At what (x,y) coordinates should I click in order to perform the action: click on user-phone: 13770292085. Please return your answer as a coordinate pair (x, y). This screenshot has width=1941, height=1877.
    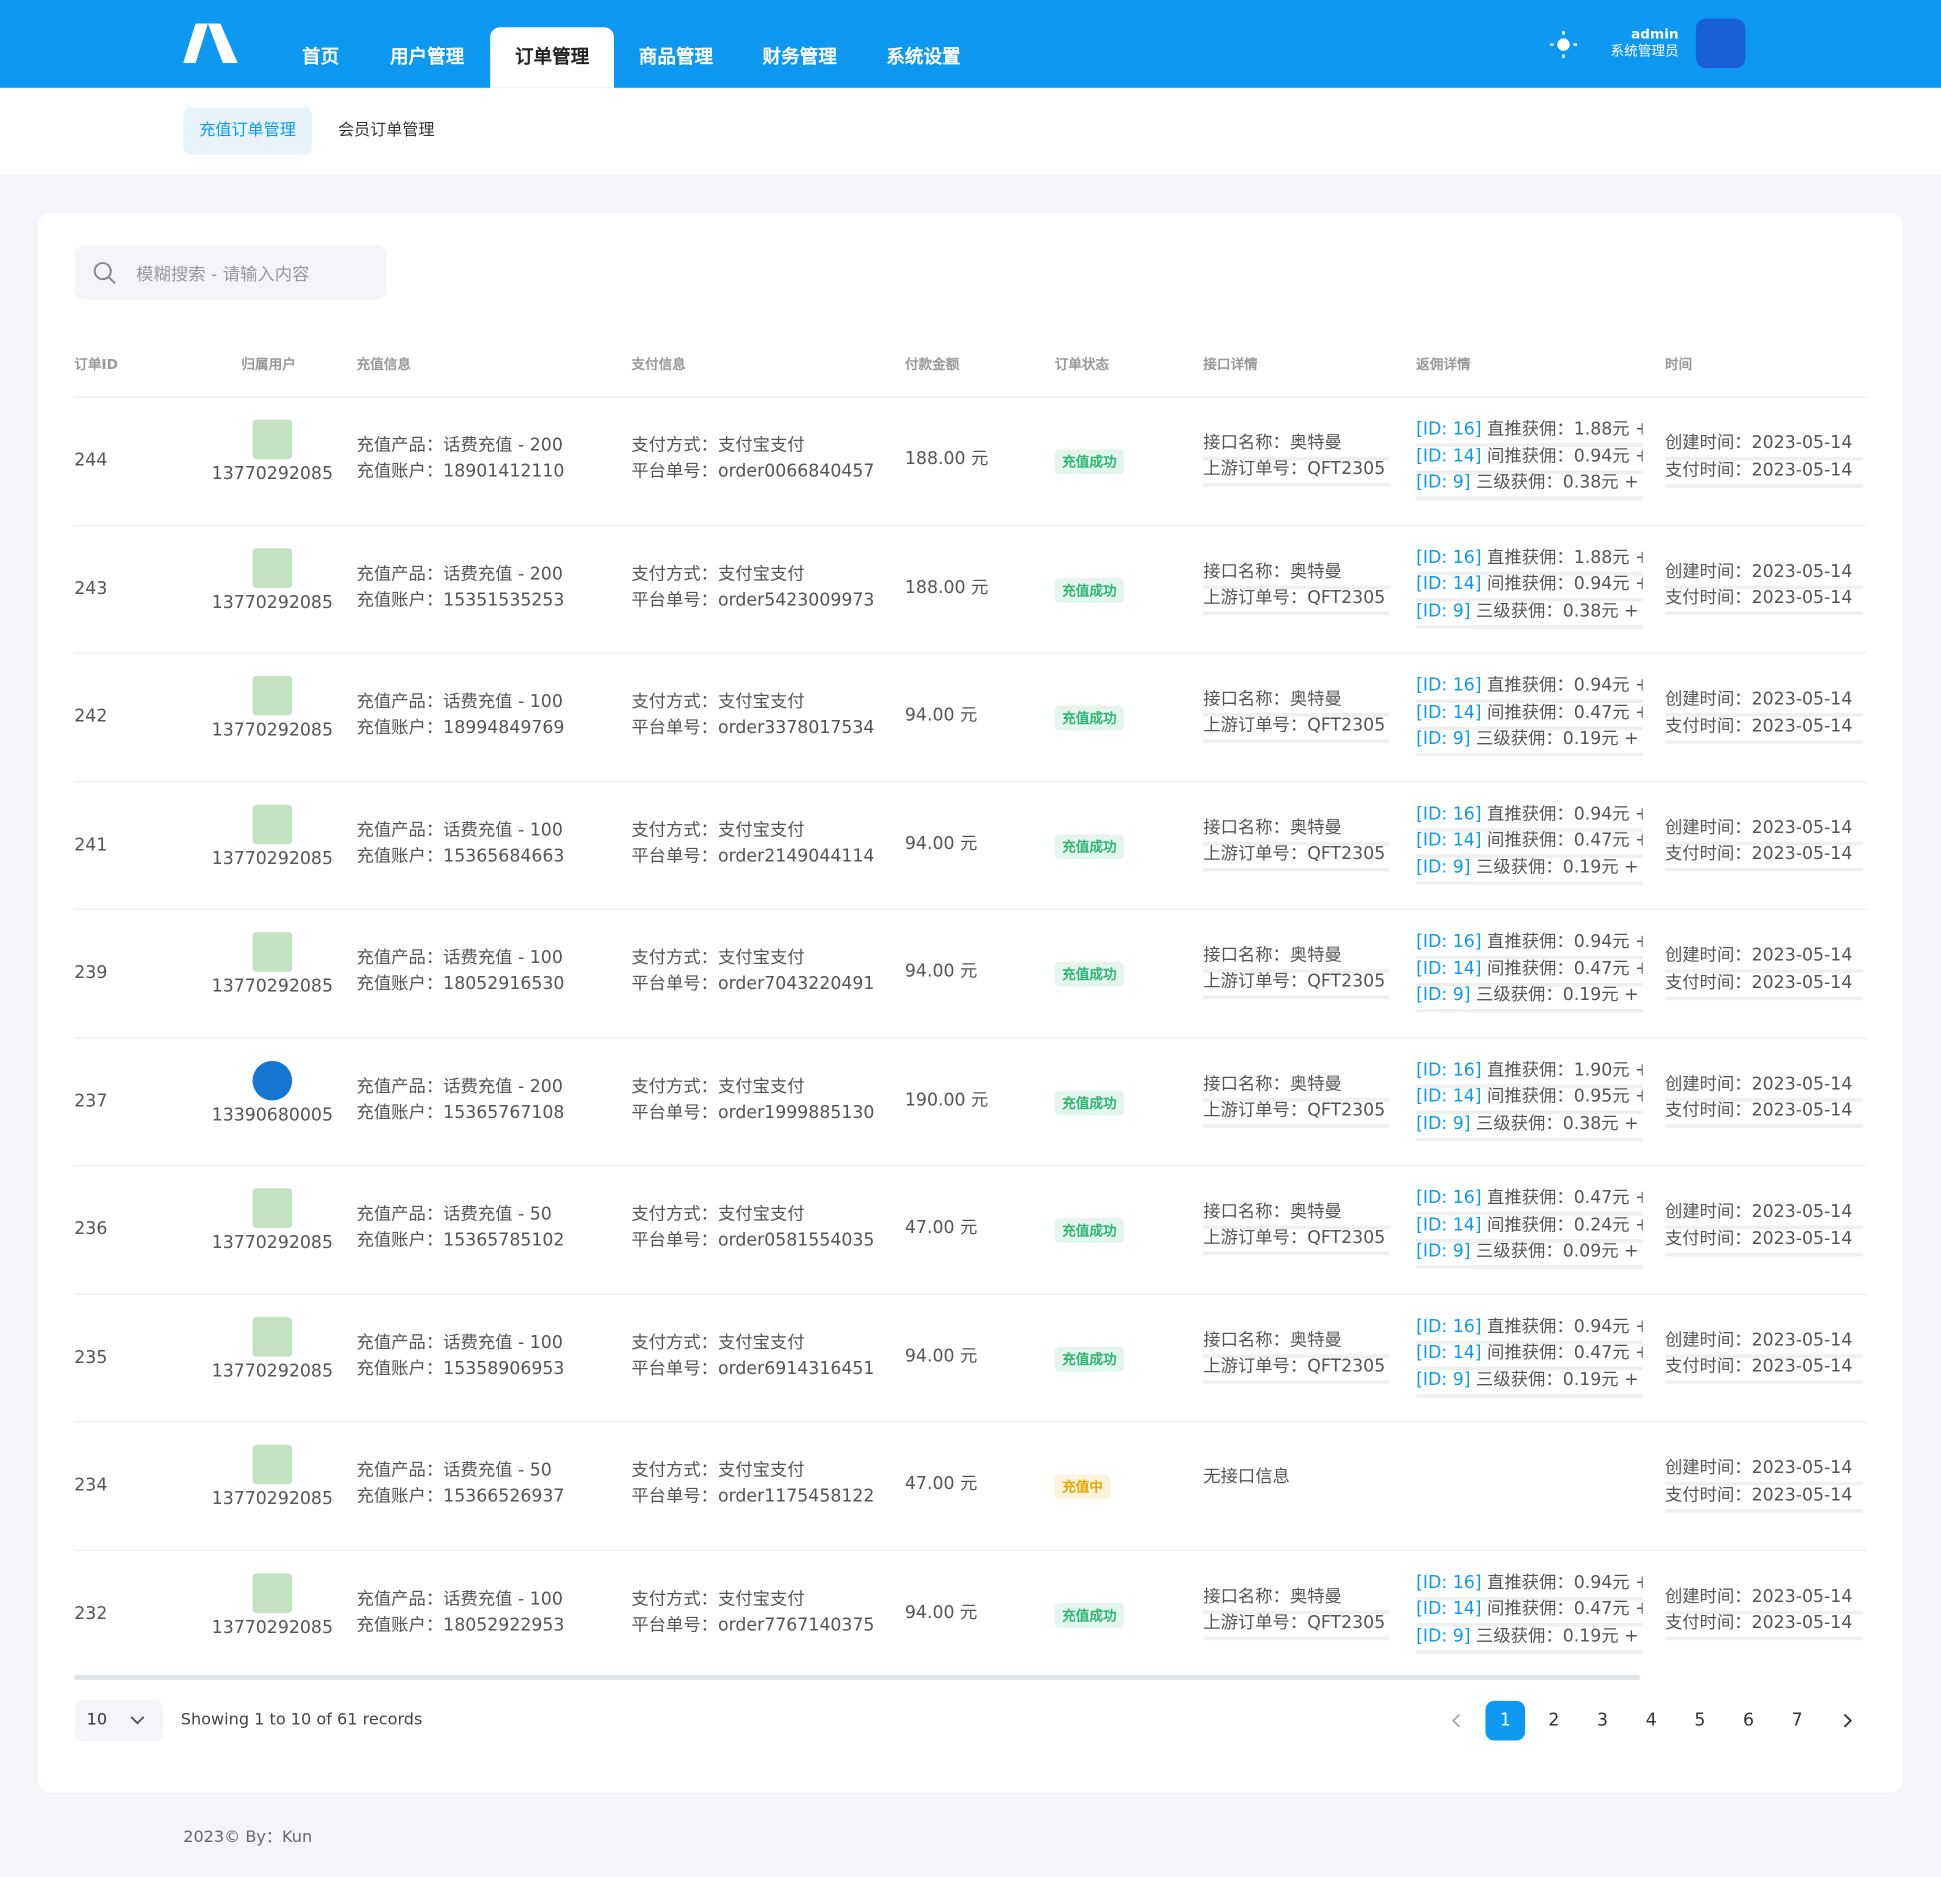
    Looking at the image, I should click on (272, 602).